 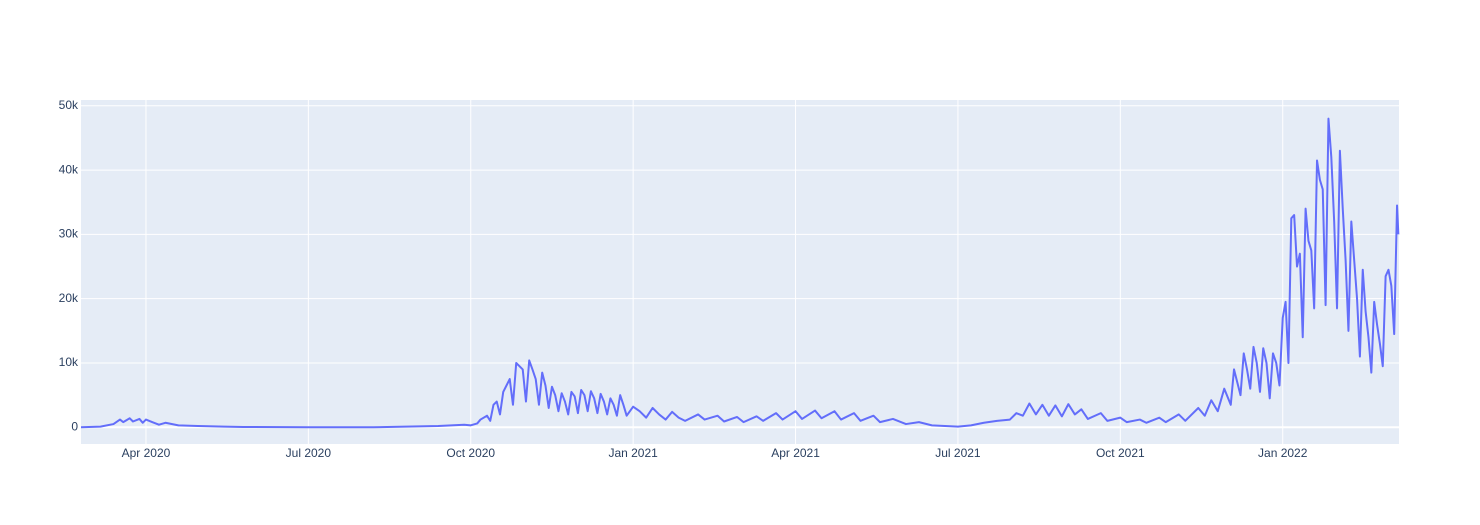 I want to click on x-tick-label: Jan 2021, so click(x=633, y=453).